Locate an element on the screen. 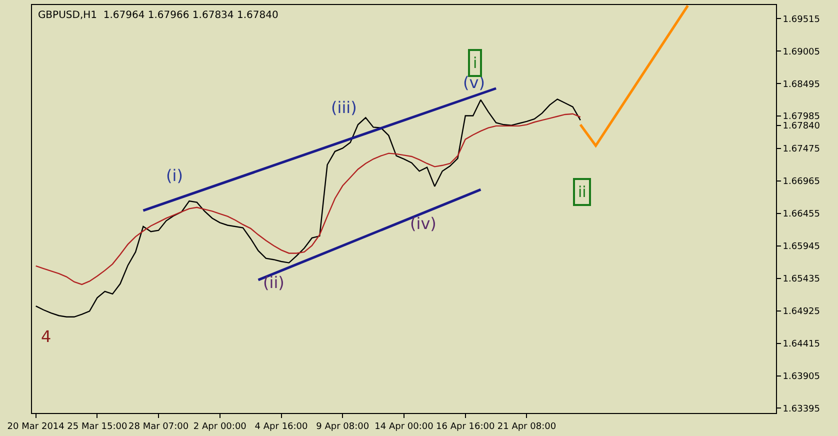 This screenshot has width=838, height=436. annotation: (iii) is located at coordinates (344, 107).